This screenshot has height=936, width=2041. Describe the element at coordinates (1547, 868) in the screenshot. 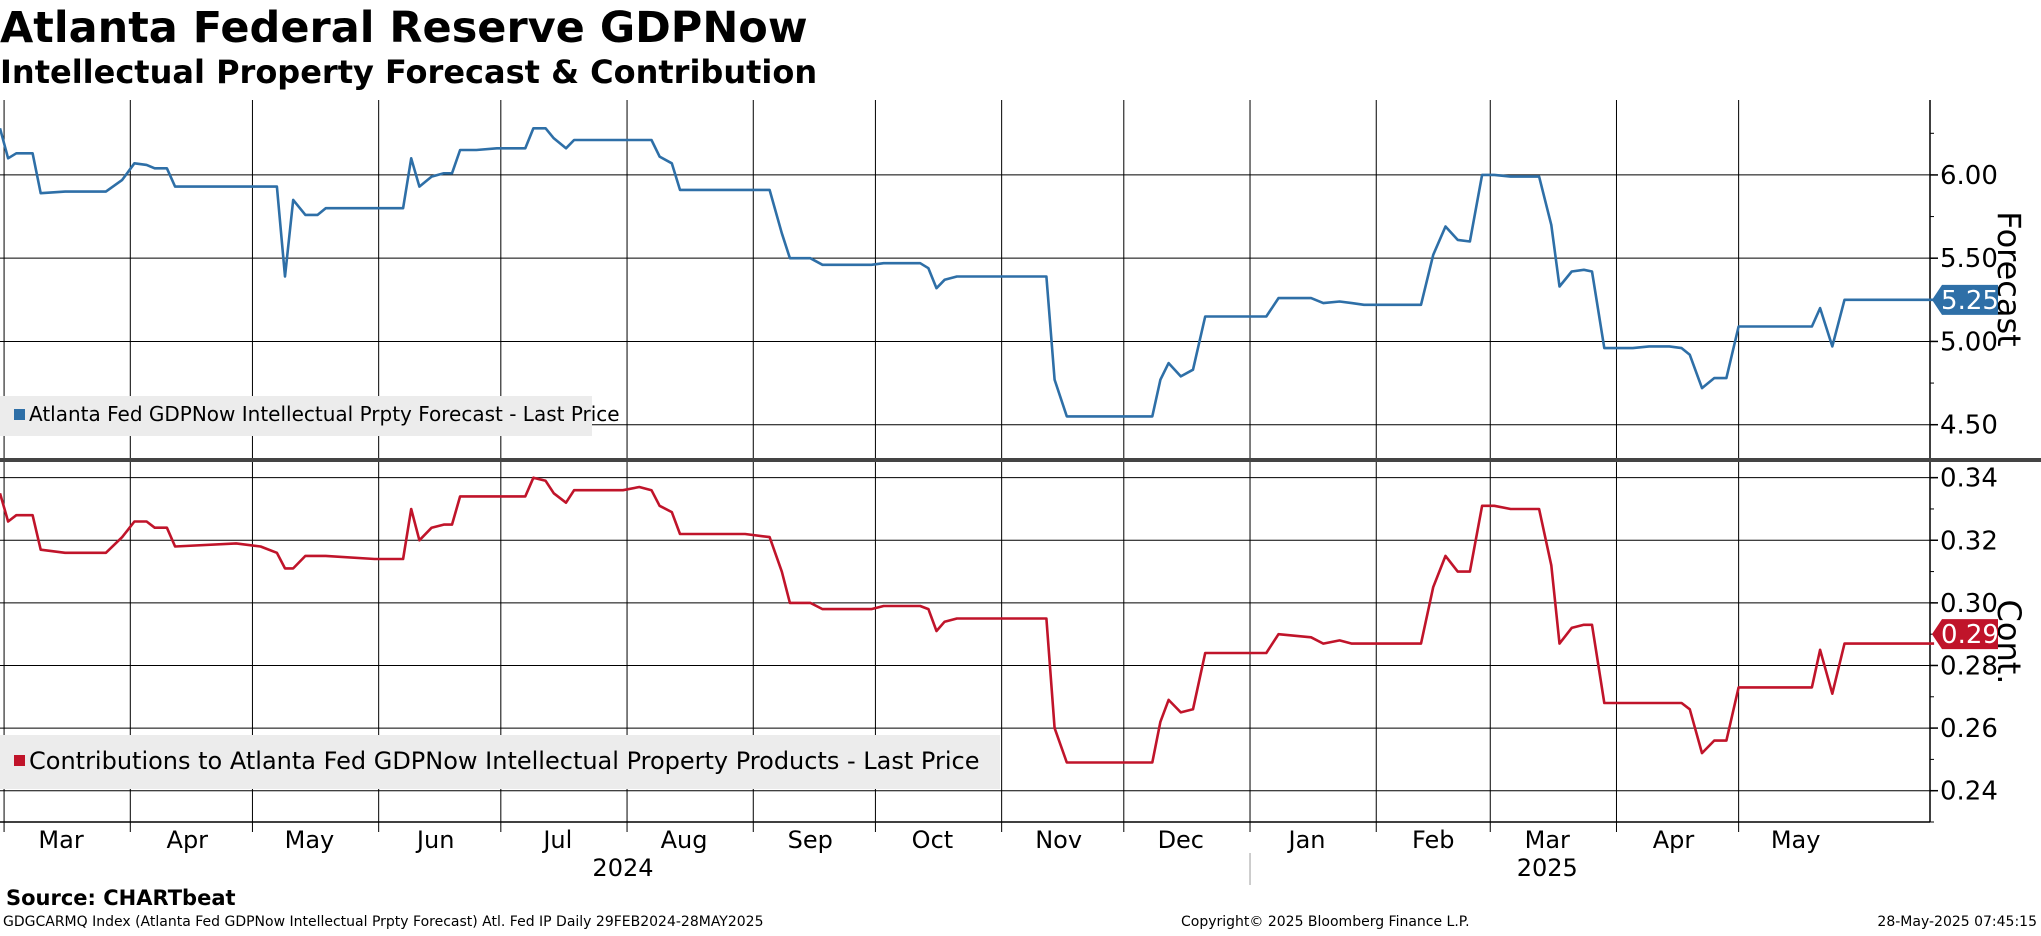

I see `x-year-label: 2025` at that location.